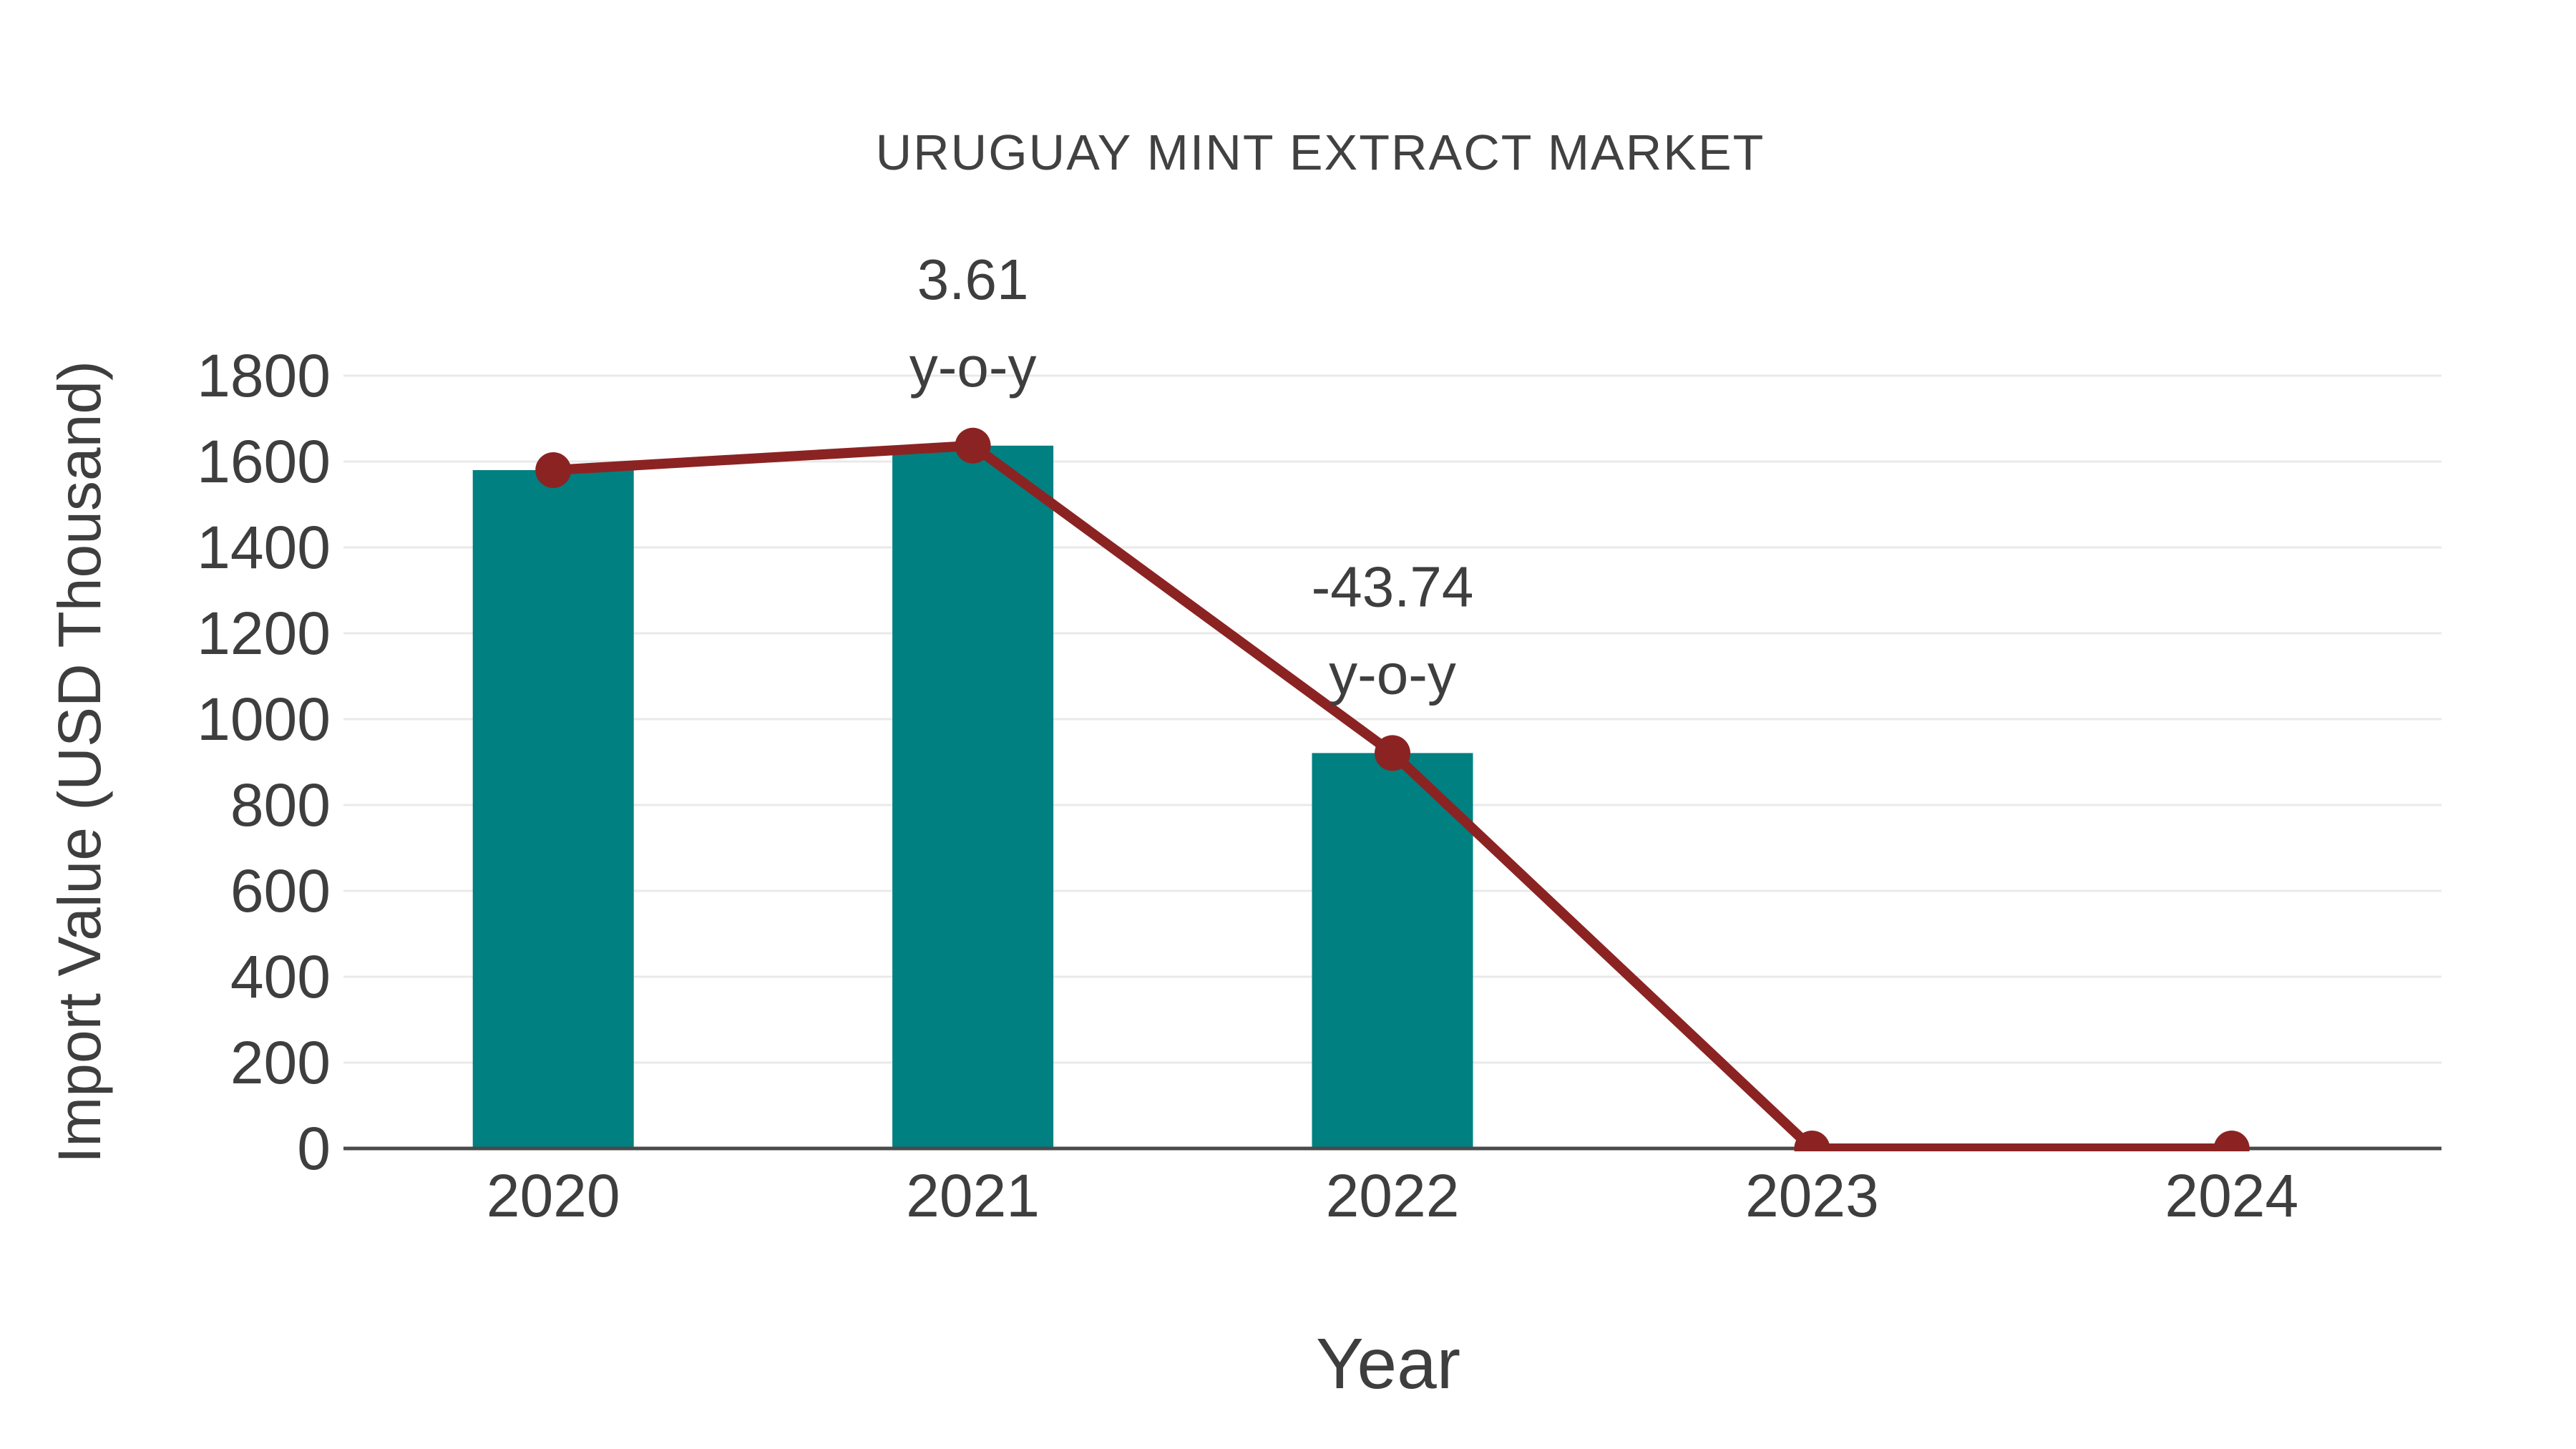  What do you see at coordinates (553, 1195) in the screenshot?
I see `x-tick-label-2020: 2020` at bounding box center [553, 1195].